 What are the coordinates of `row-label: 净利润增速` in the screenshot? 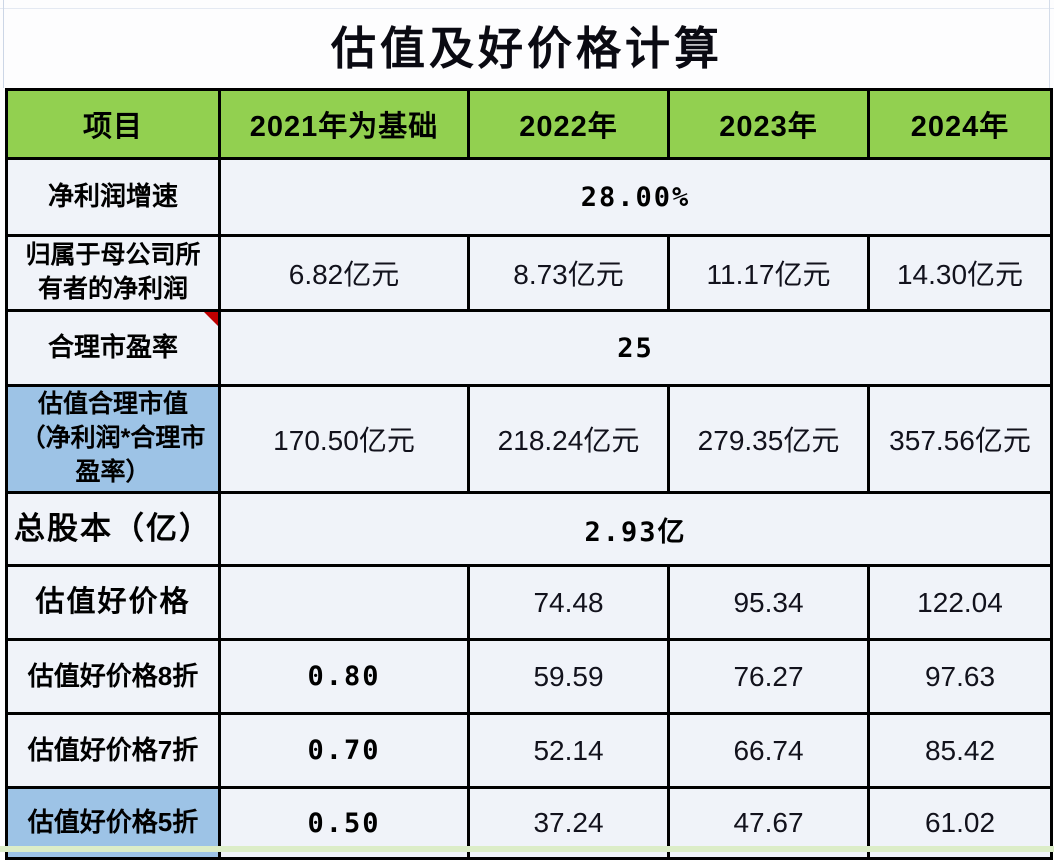 It's located at (113, 197).